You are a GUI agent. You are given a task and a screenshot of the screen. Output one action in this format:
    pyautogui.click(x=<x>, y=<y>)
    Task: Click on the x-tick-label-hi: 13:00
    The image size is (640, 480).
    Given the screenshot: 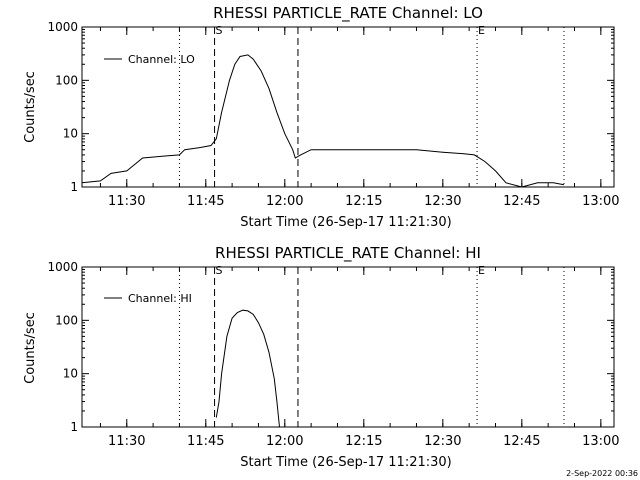 What is the action you would take?
    pyautogui.click(x=600, y=441)
    